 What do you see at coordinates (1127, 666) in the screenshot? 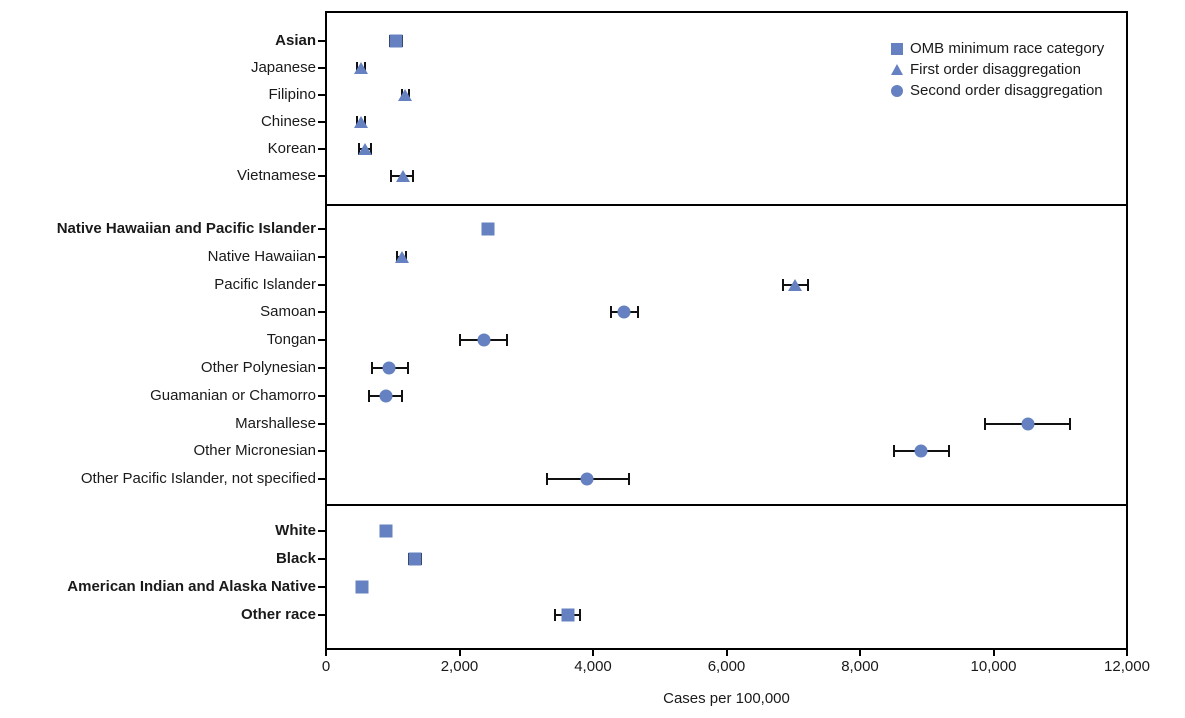
I see `x-axis-tick-label: 12,000` at bounding box center [1127, 666].